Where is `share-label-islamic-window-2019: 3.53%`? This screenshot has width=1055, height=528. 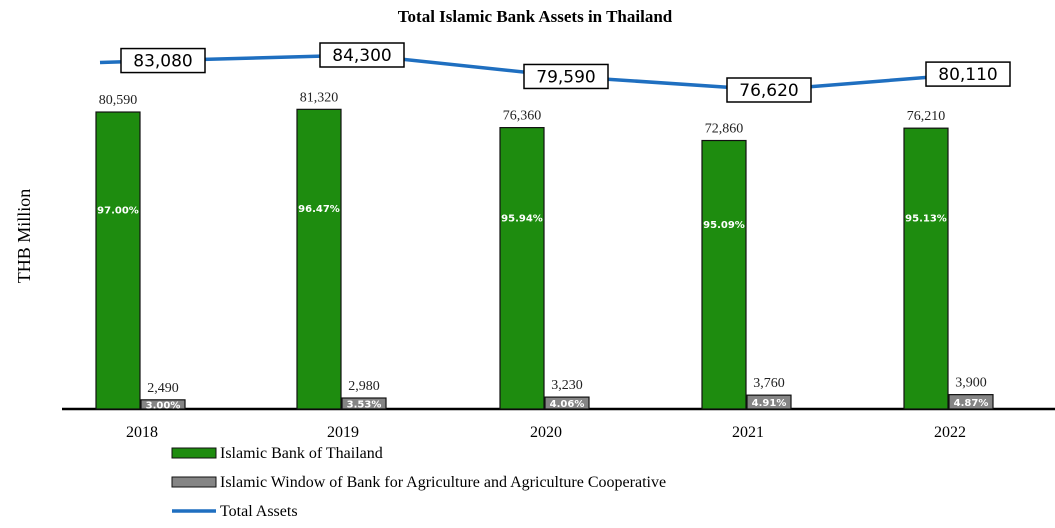 share-label-islamic-window-2019: 3.53% is located at coordinates (364, 405).